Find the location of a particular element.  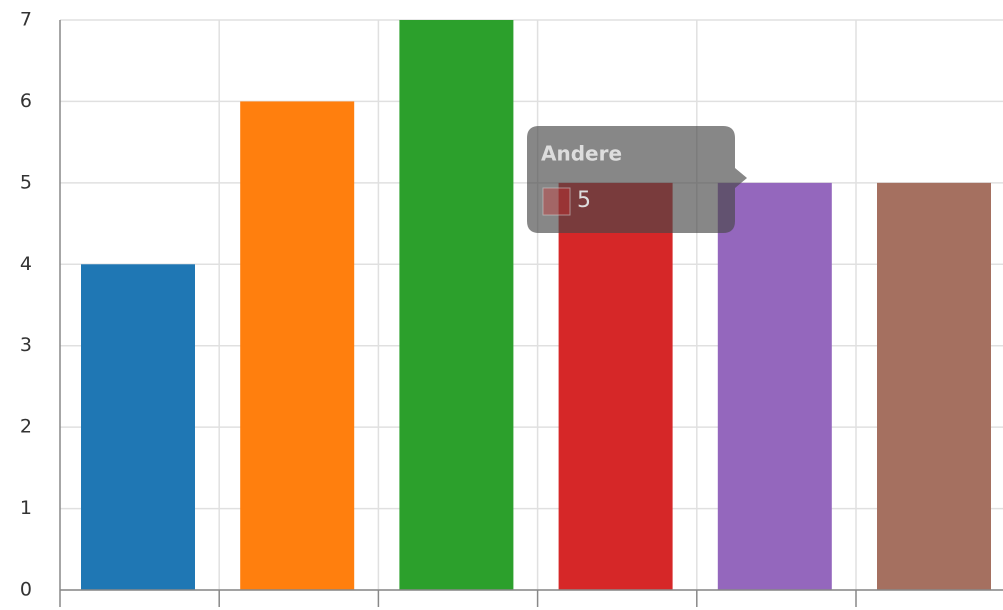

tooltip-value: 5 is located at coordinates (584, 200).